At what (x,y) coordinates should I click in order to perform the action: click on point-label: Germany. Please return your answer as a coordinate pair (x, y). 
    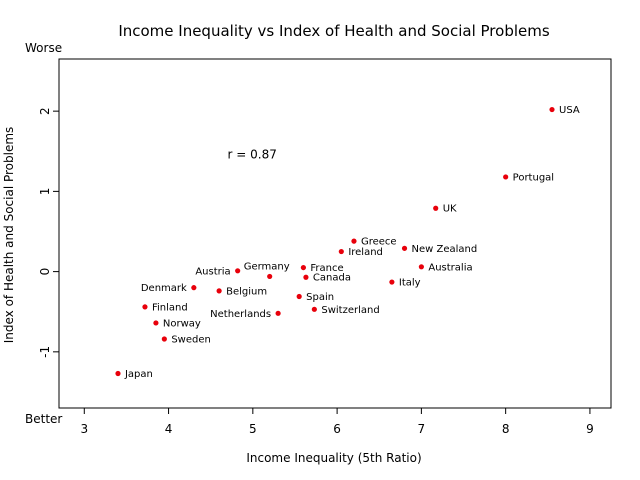
    Looking at the image, I should click on (267, 266).